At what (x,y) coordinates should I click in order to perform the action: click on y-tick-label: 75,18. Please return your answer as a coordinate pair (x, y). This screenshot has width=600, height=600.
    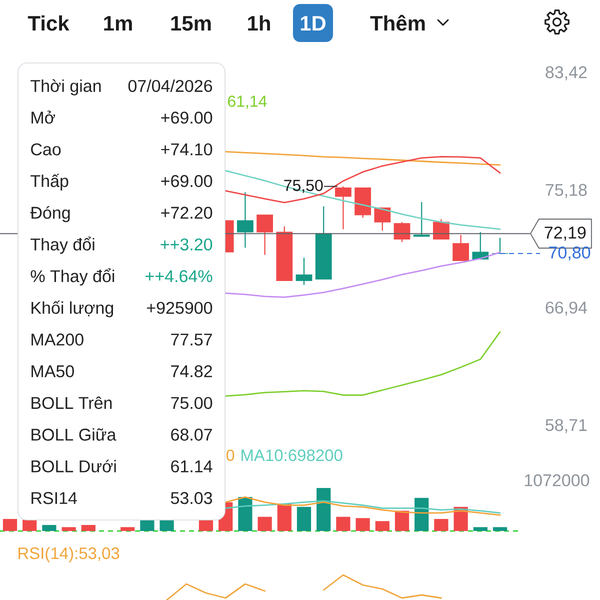
    Looking at the image, I should click on (566, 191).